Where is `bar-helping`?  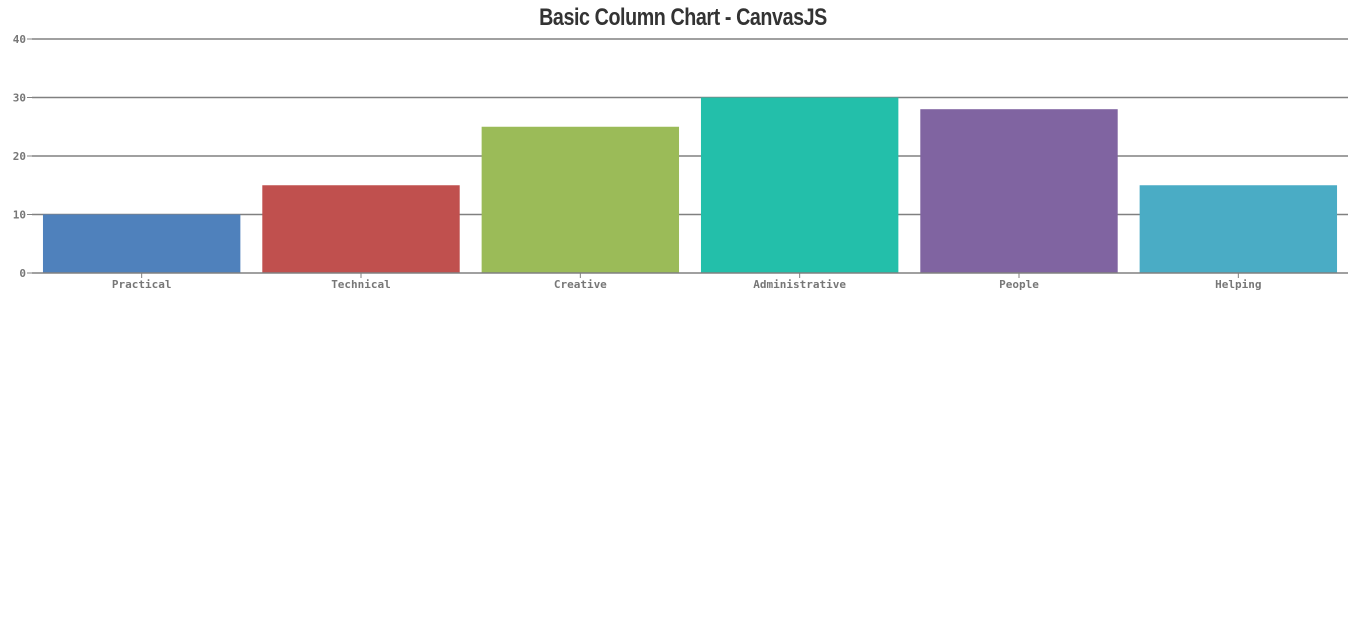
bar-helping is located at coordinates (1238, 229).